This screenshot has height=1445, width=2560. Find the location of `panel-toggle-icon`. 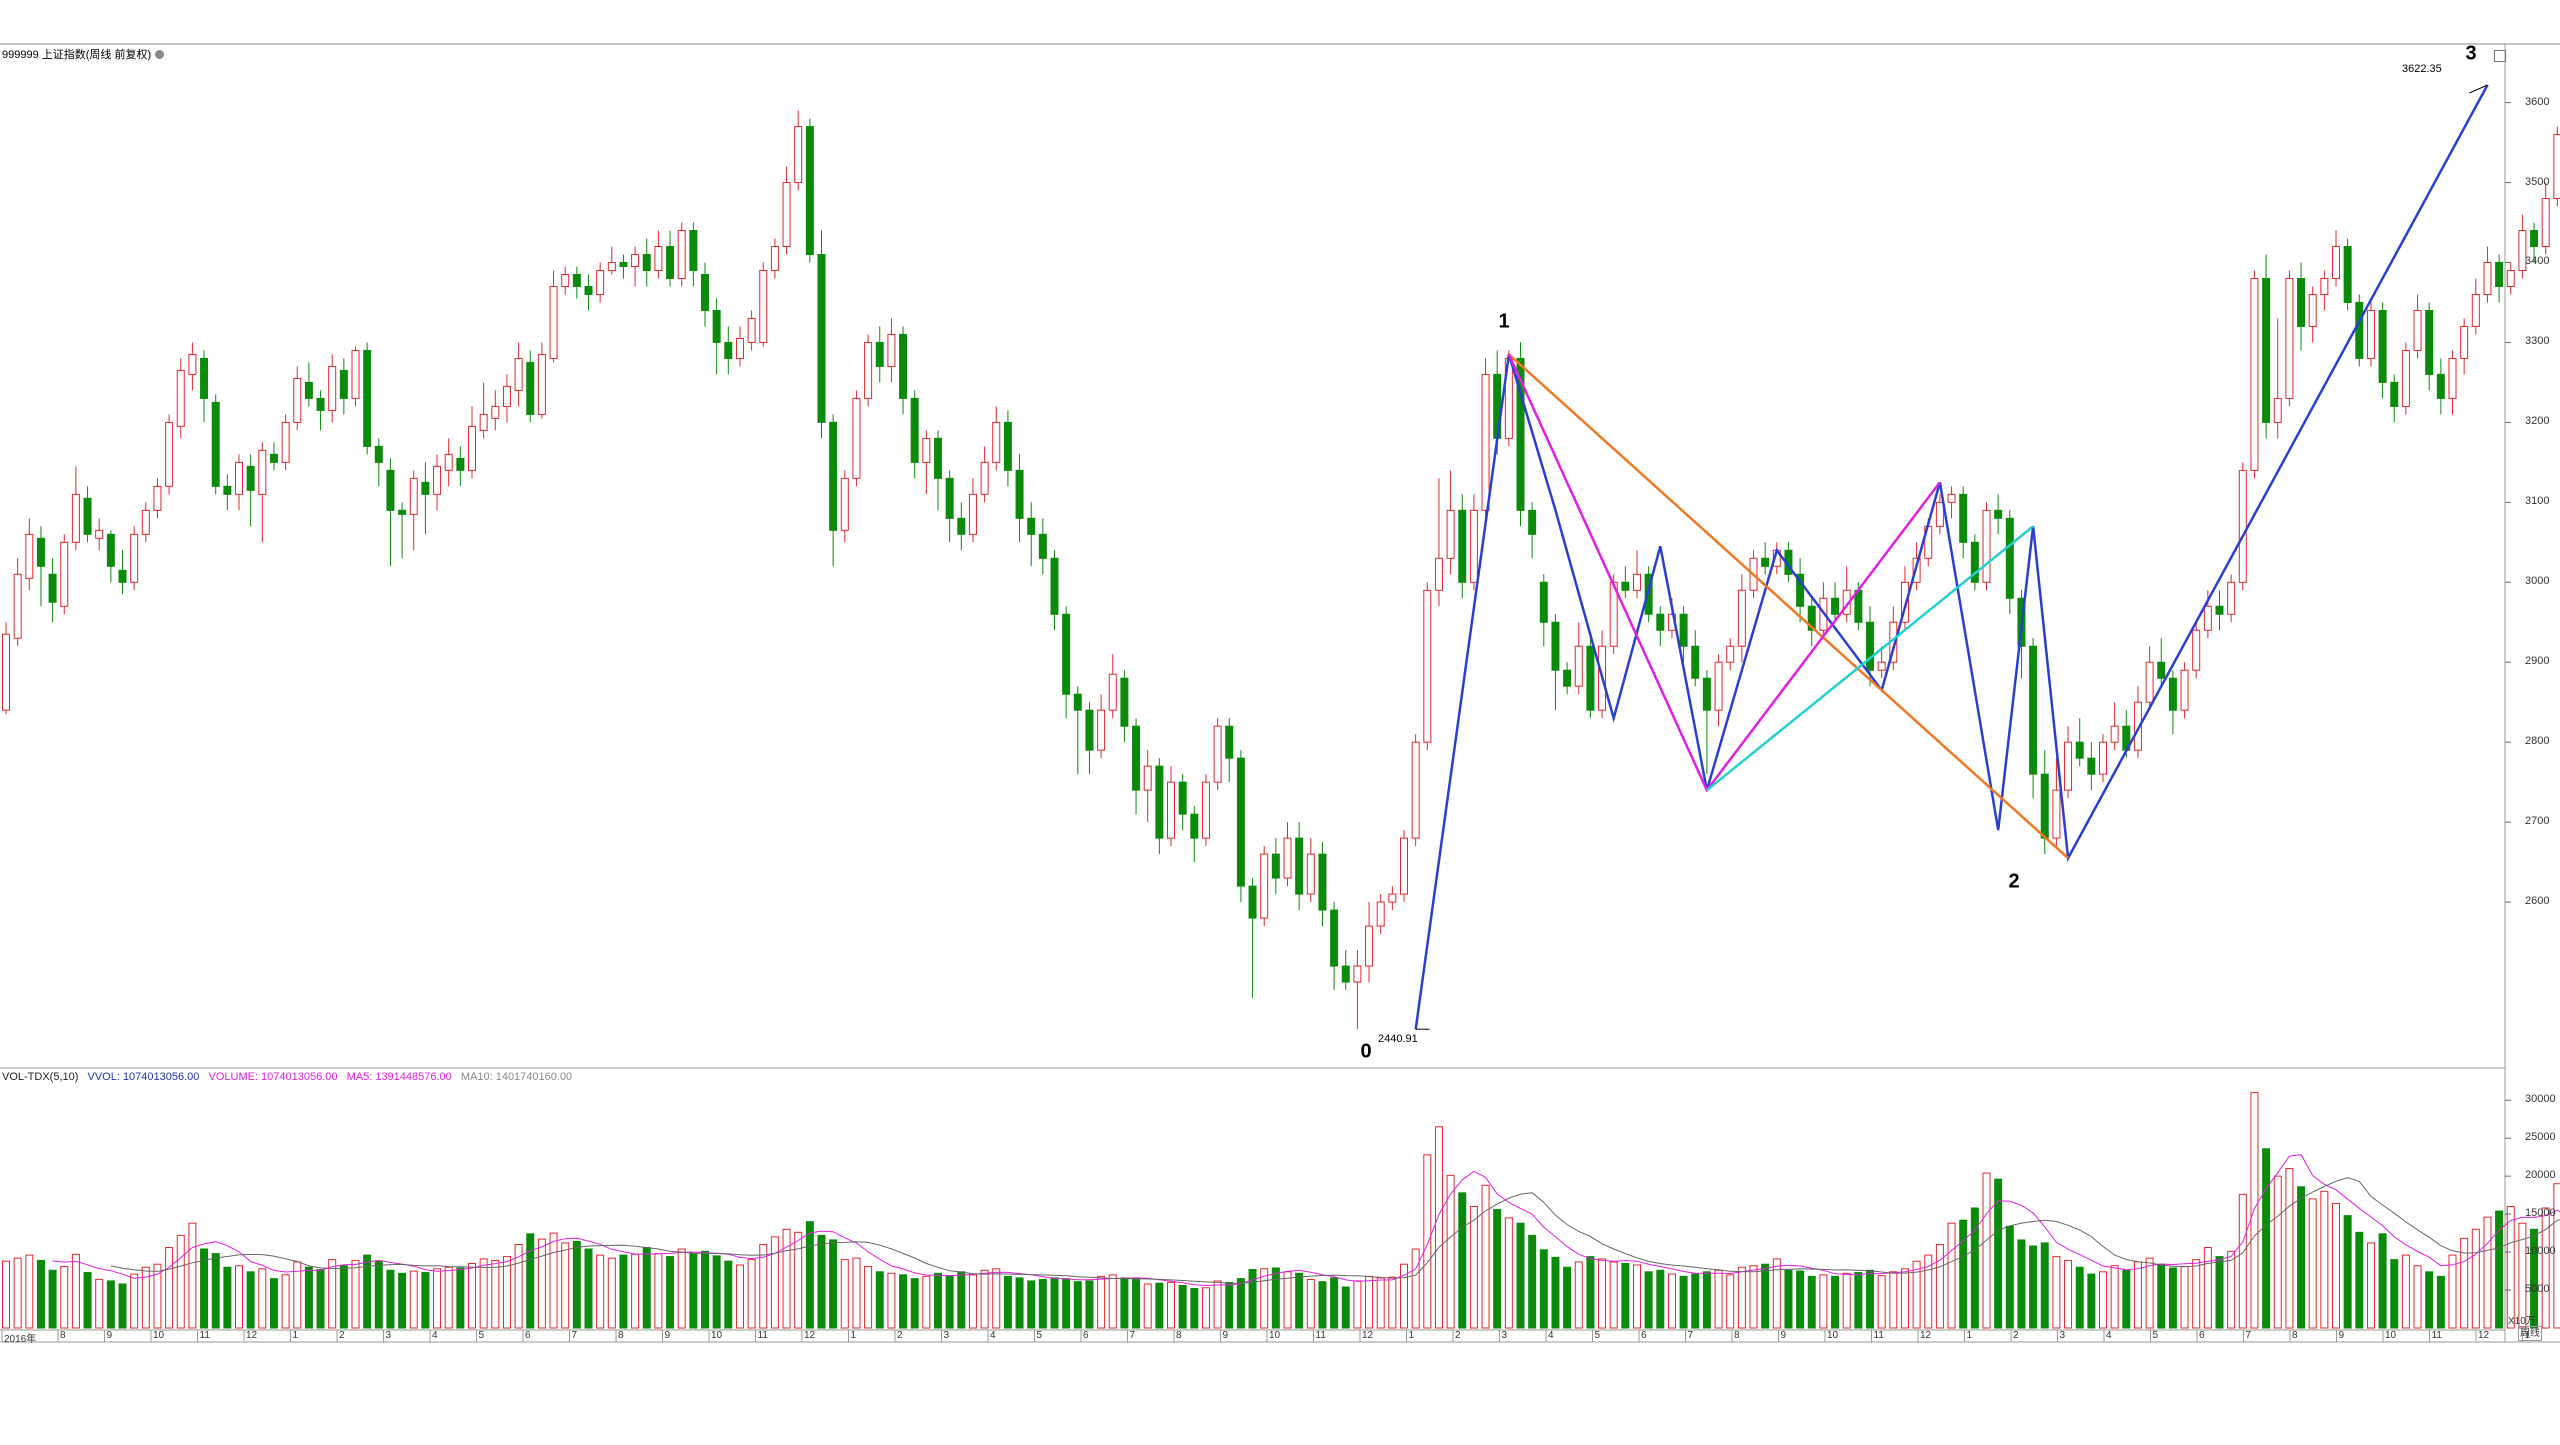

panel-toggle-icon is located at coordinates (2500, 56).